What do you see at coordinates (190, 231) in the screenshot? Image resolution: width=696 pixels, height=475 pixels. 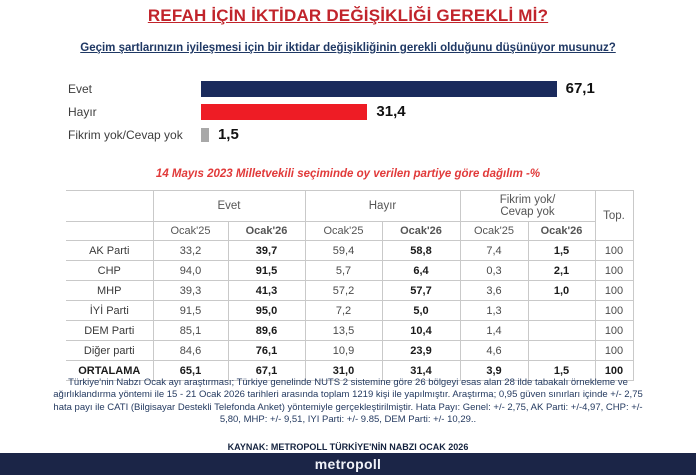 I see `subheader-evet-ocak25: Ocak'25` at bounding box center [190, 231].